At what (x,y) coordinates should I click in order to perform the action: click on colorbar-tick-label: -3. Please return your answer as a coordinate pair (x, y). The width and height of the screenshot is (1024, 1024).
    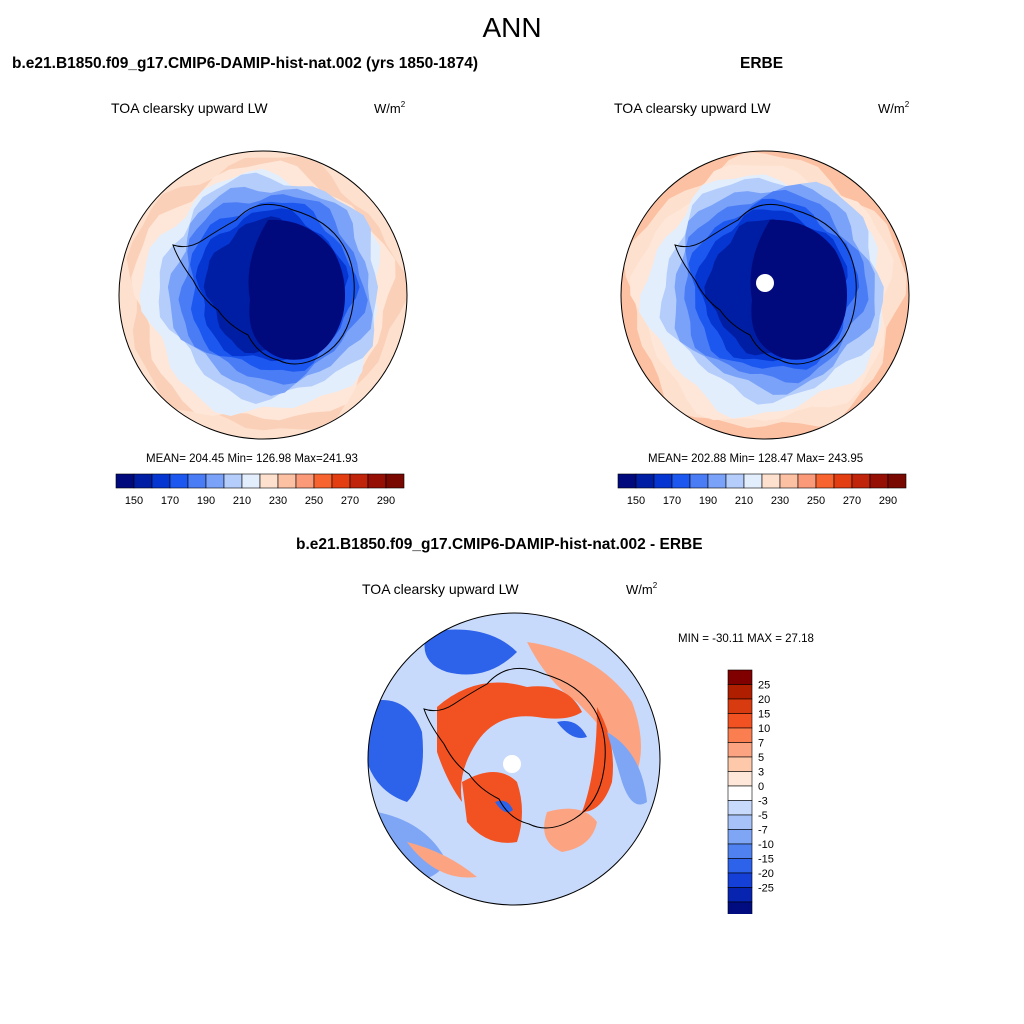
    Looking at the image, I should click on (763, 802).